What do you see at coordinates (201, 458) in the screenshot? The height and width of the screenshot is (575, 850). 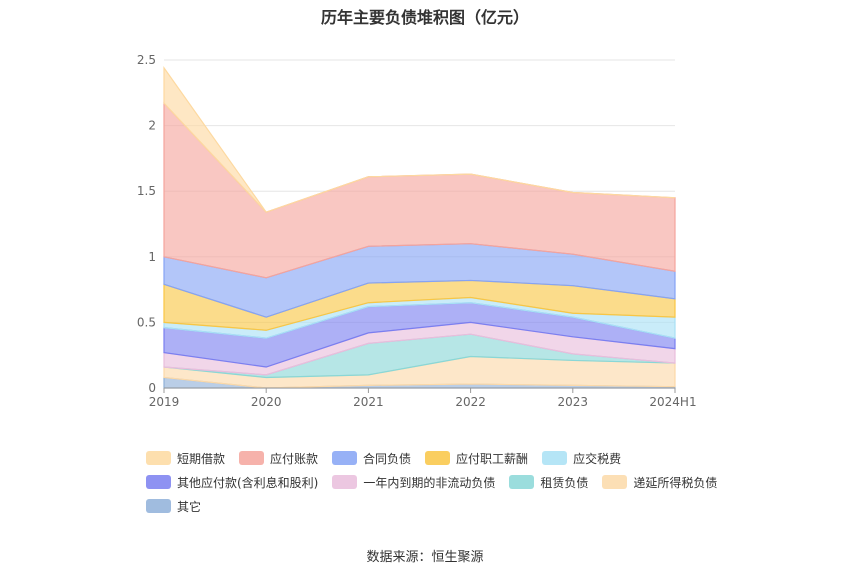 I see `legend-label: 短期借款` at bounding box center [201, 458].